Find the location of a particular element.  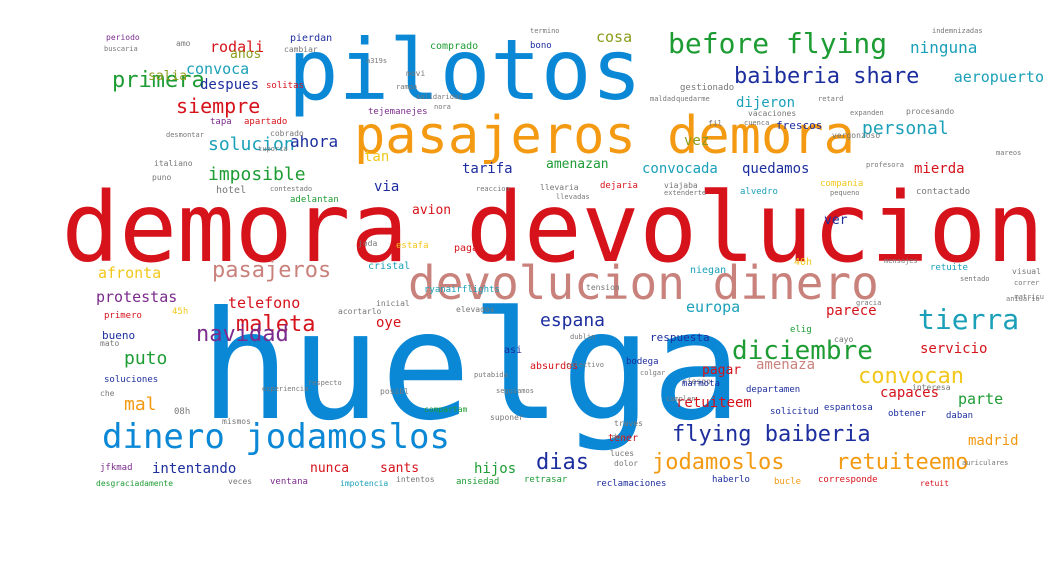

word-bodega: bodega is located at coordinates (642, 362).